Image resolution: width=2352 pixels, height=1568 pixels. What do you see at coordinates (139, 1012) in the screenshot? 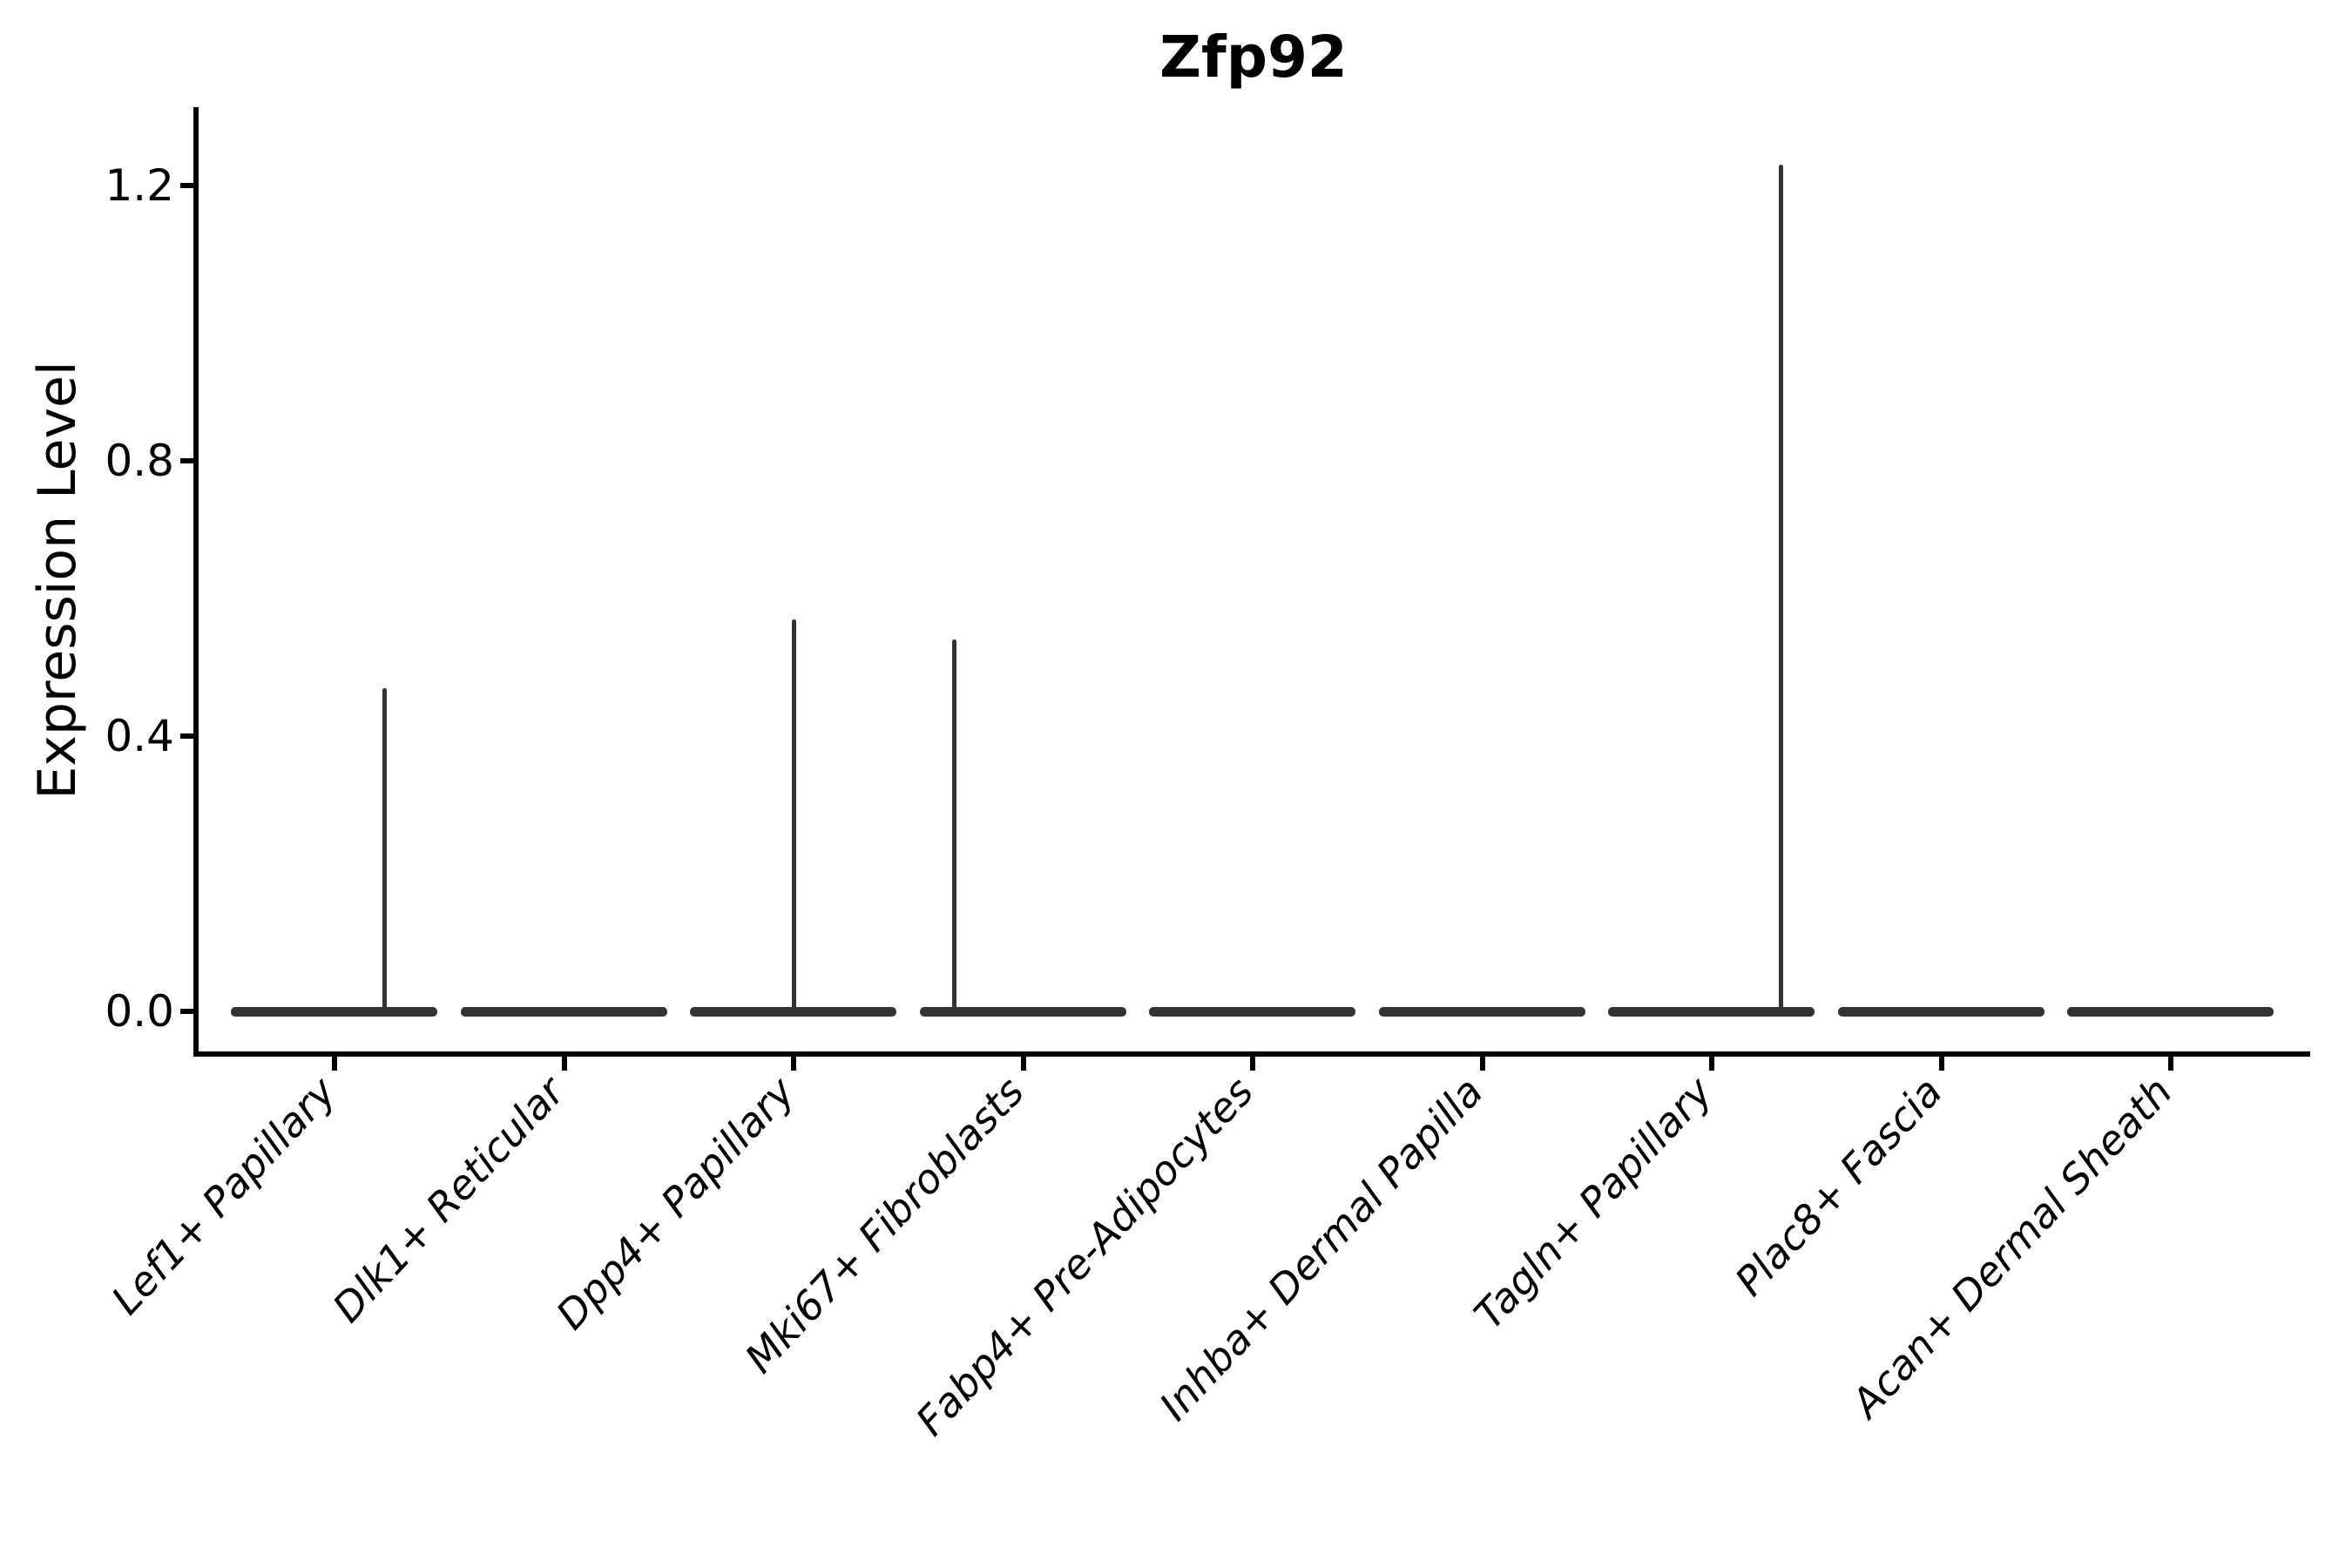
I see `y-tick-label: 0.0` at bounding box center [139, 1012].